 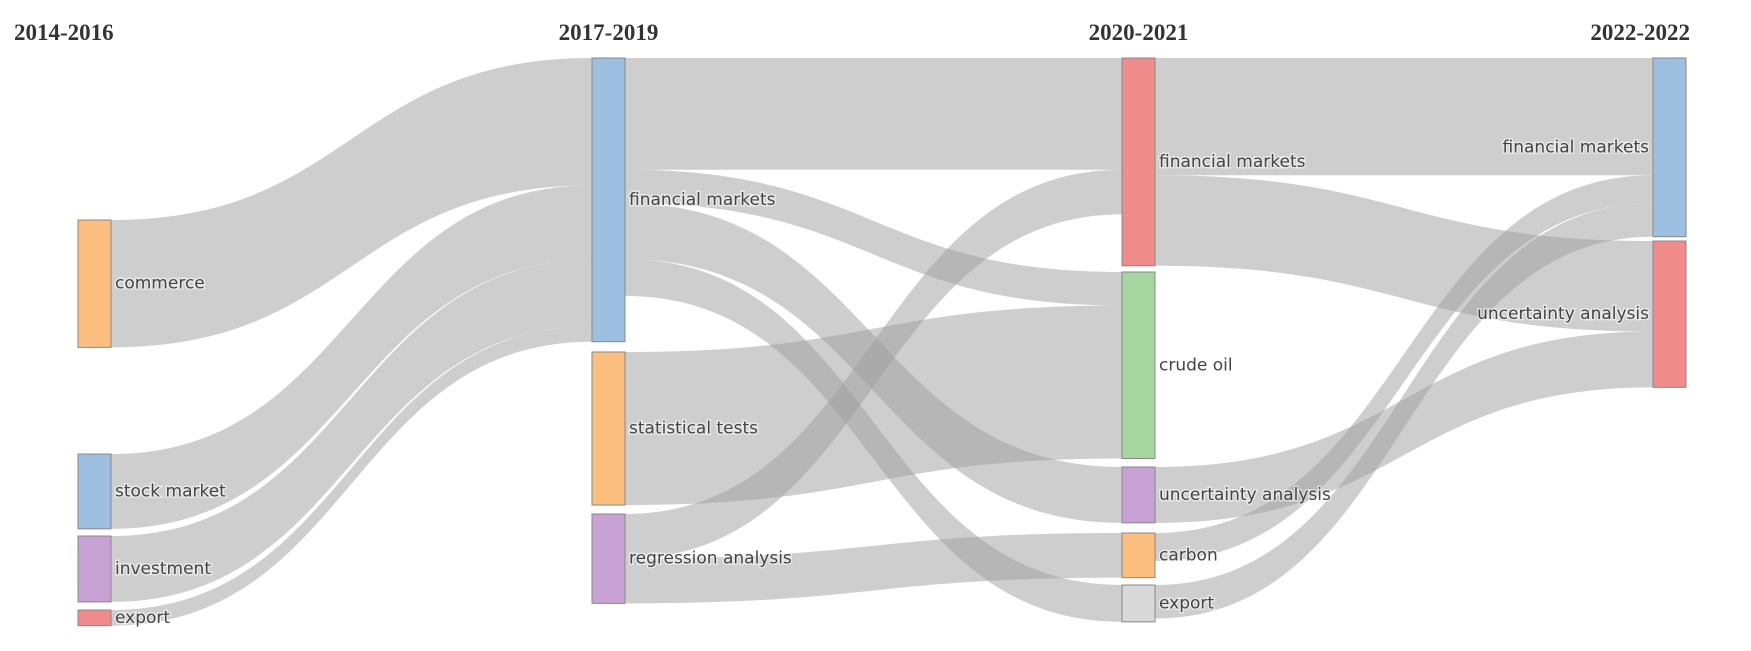 I want to click on node-label: crude oil, so click(x=1196, y=365).